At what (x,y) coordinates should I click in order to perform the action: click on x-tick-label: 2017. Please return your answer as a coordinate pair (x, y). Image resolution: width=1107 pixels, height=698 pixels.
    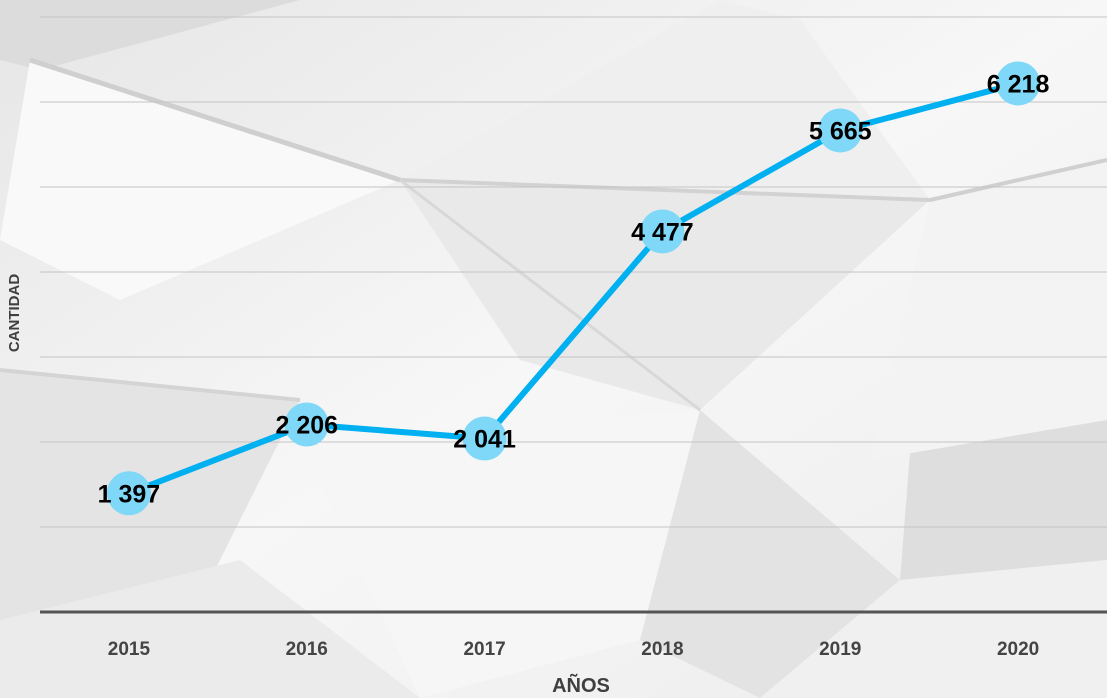
    Looking at the image, I should click on (484, 649).